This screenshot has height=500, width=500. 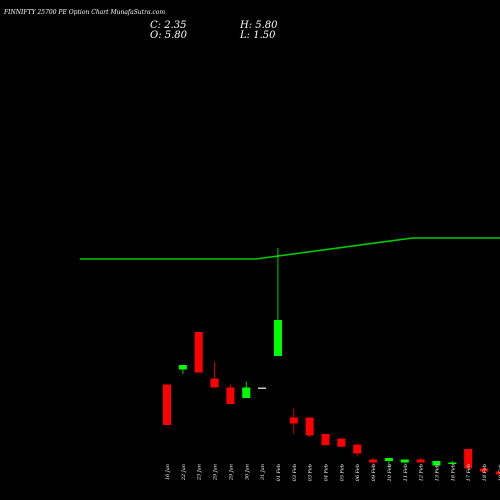 I want to click on x-tick-label: 10 Feb, so click(x=390, y=472).